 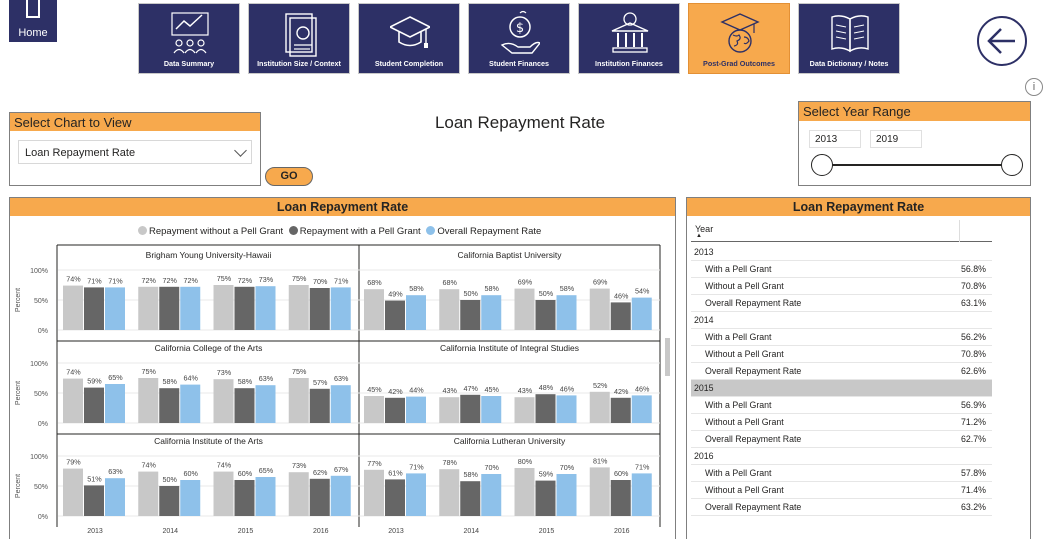 I want to click on data-label: 46%, so click(x=642, y=388).